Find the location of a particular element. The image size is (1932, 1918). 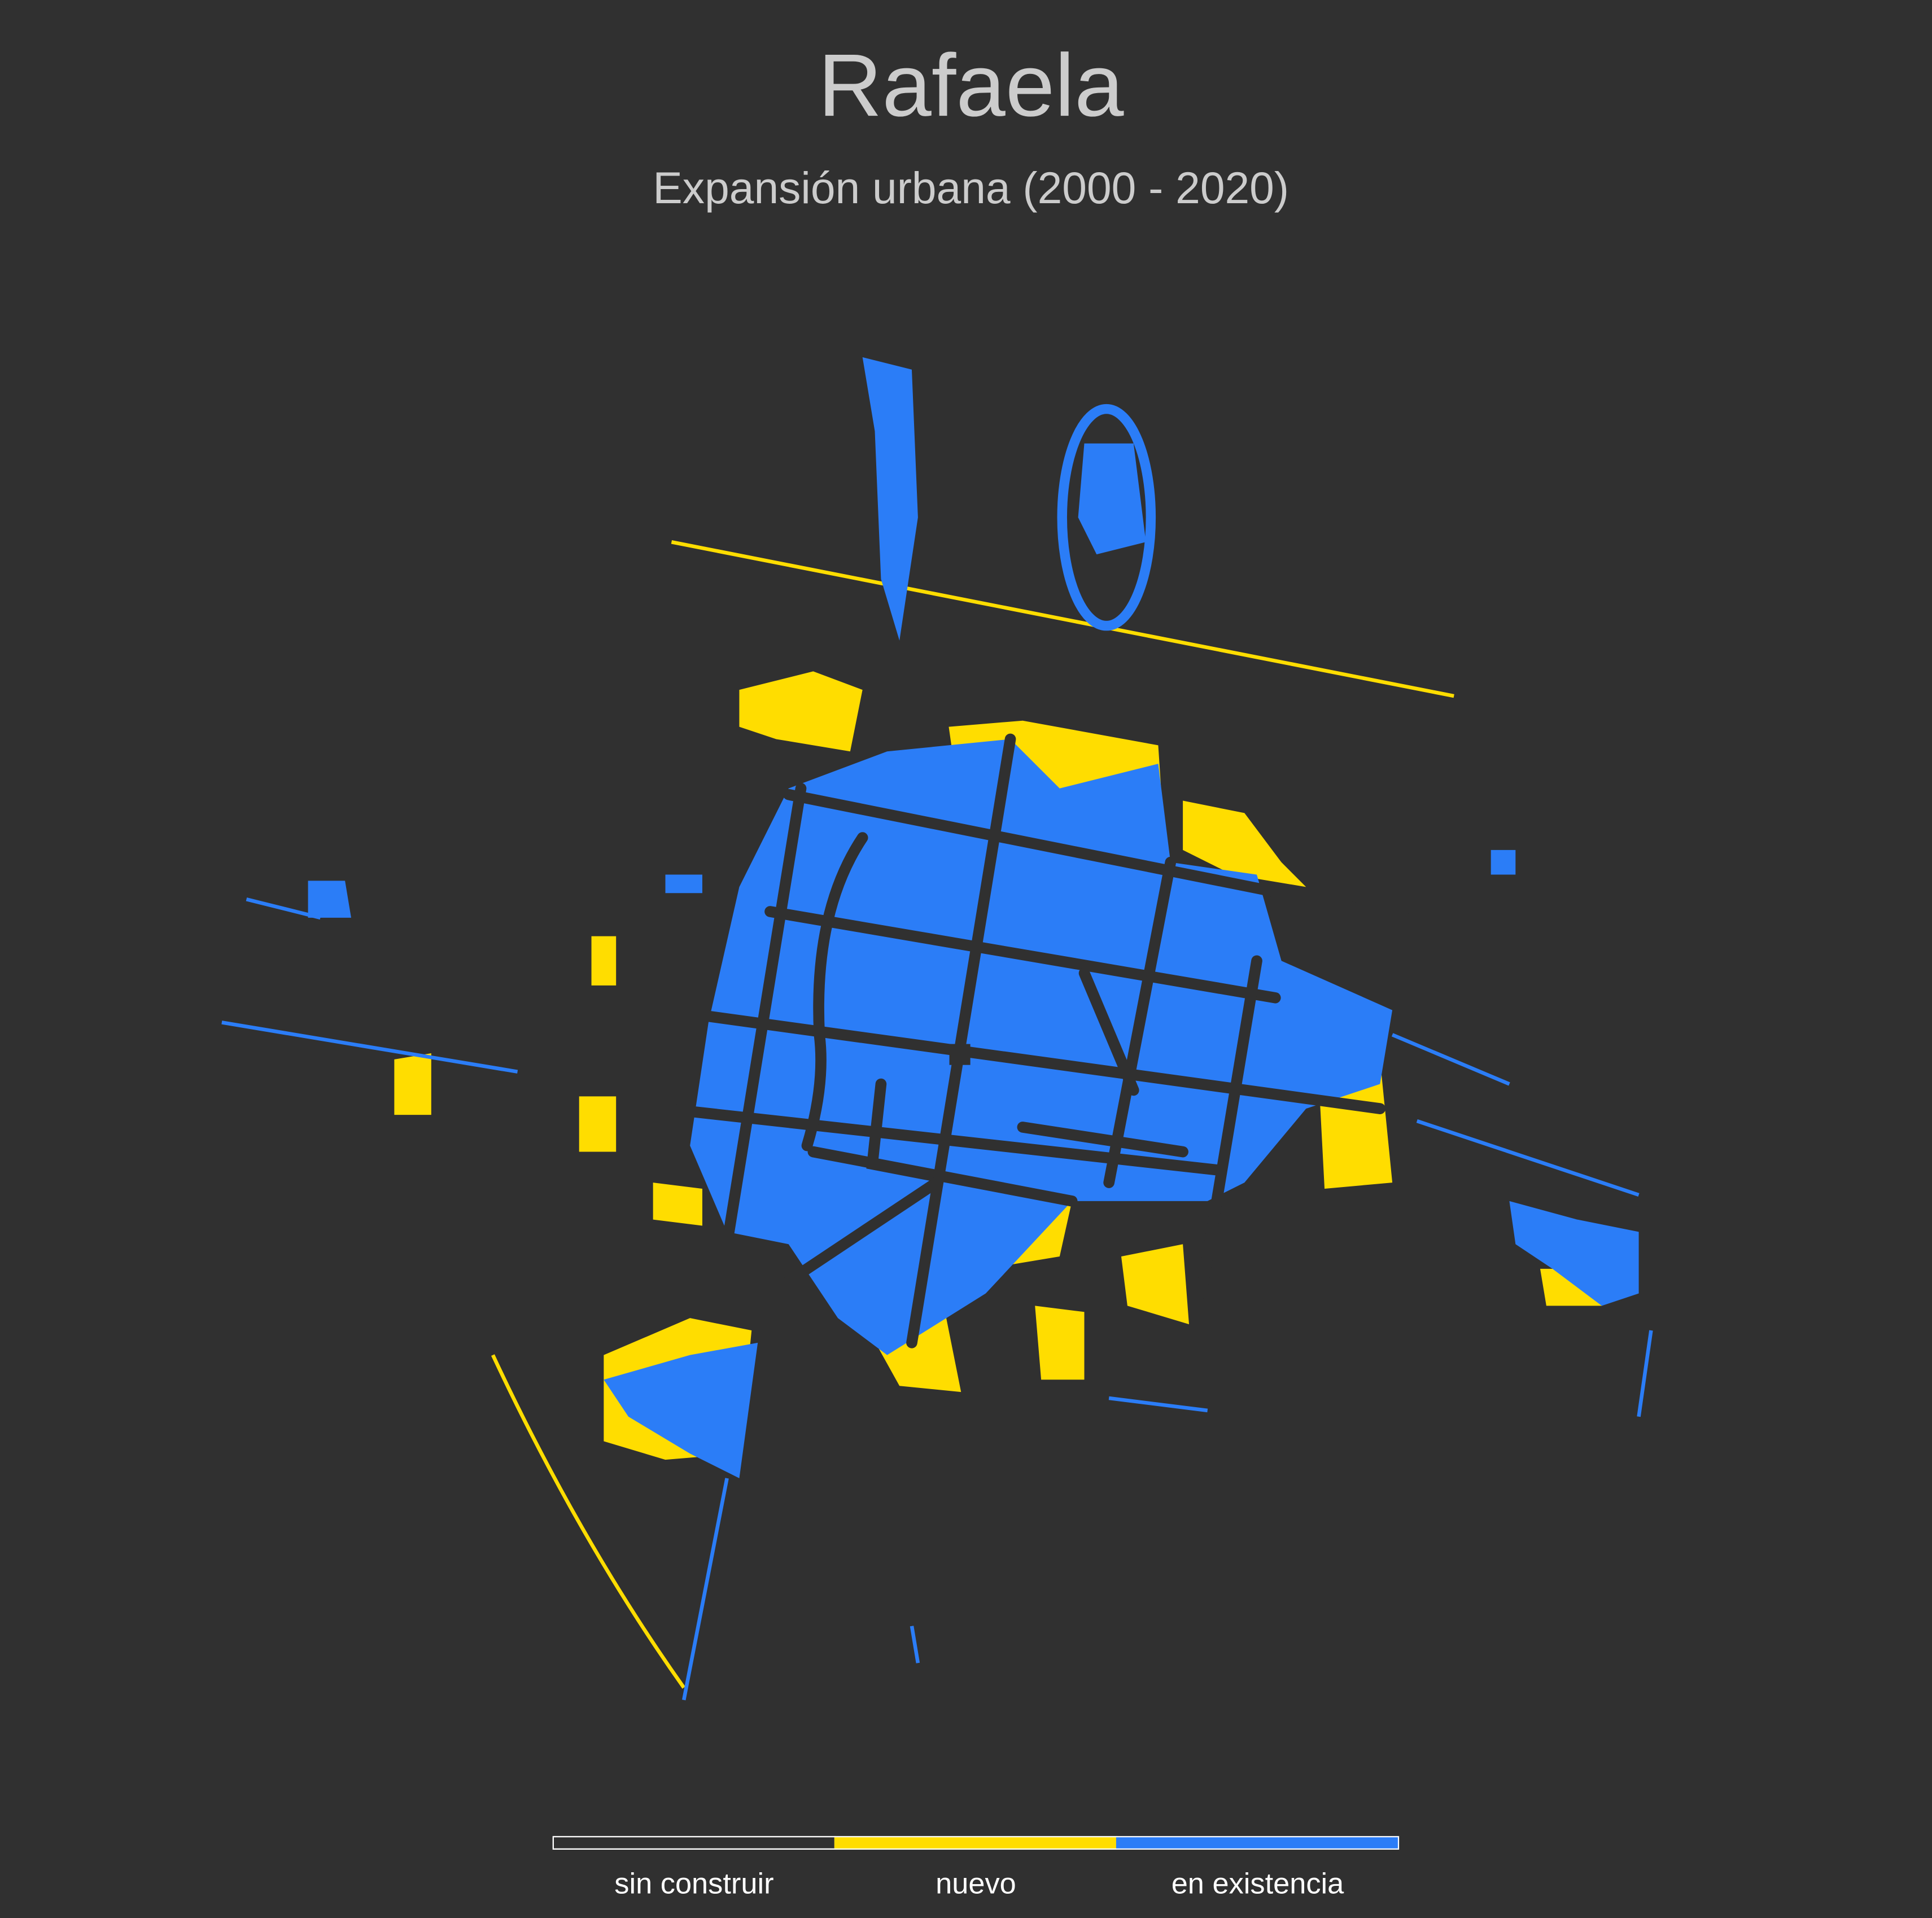

roads is located at coordinates (1034, 1040).